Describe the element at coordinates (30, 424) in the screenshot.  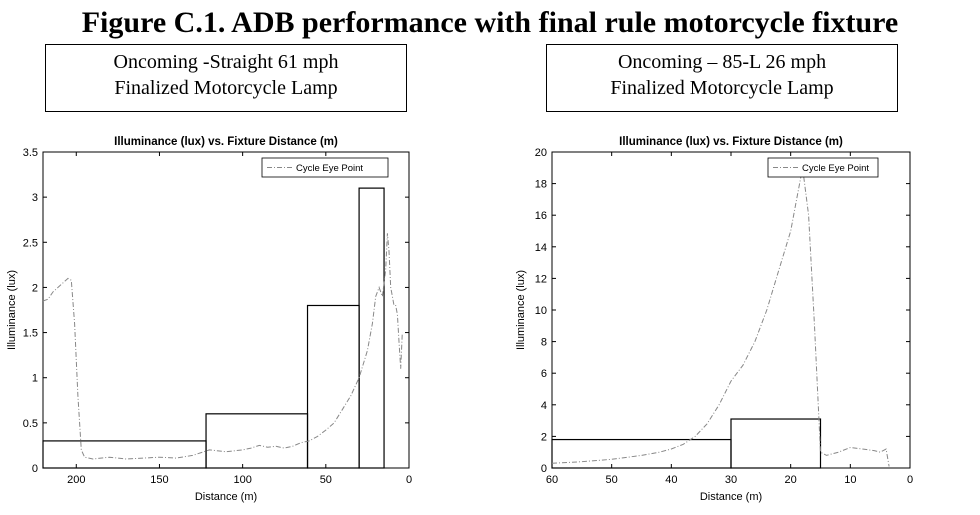
I see `y-tick-label: 0.5` at that location.